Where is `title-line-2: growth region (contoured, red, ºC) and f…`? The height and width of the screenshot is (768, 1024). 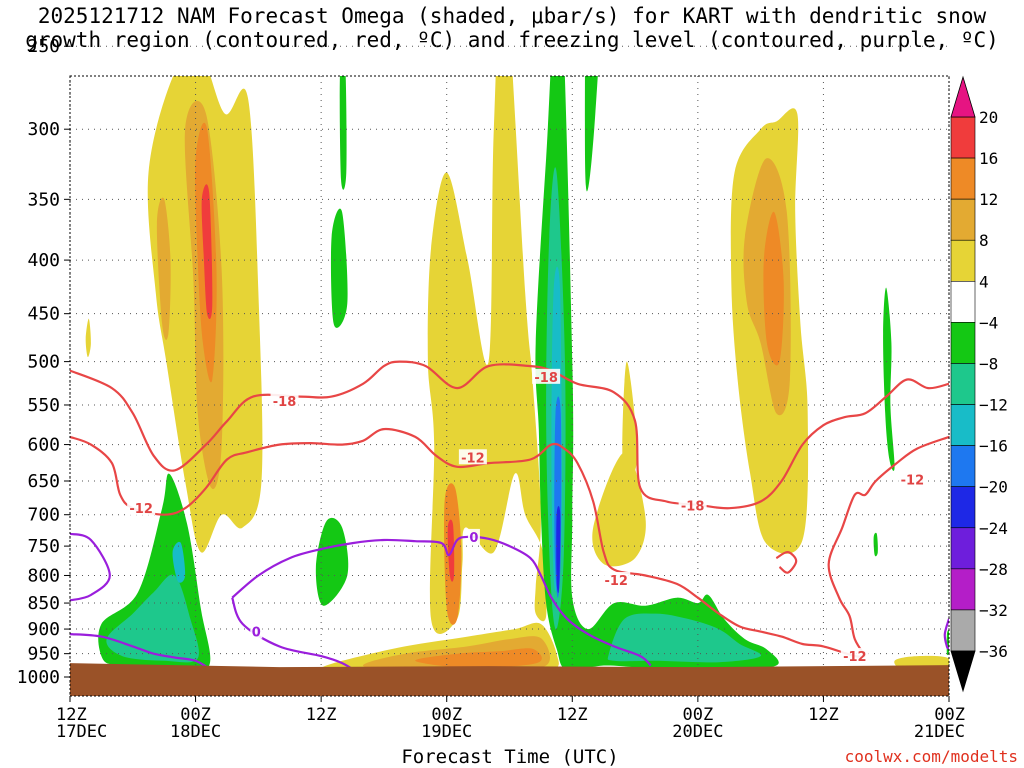 title-line-2: growth region (contoured, red, ºC) and f… is located at coordinates (512, 40).